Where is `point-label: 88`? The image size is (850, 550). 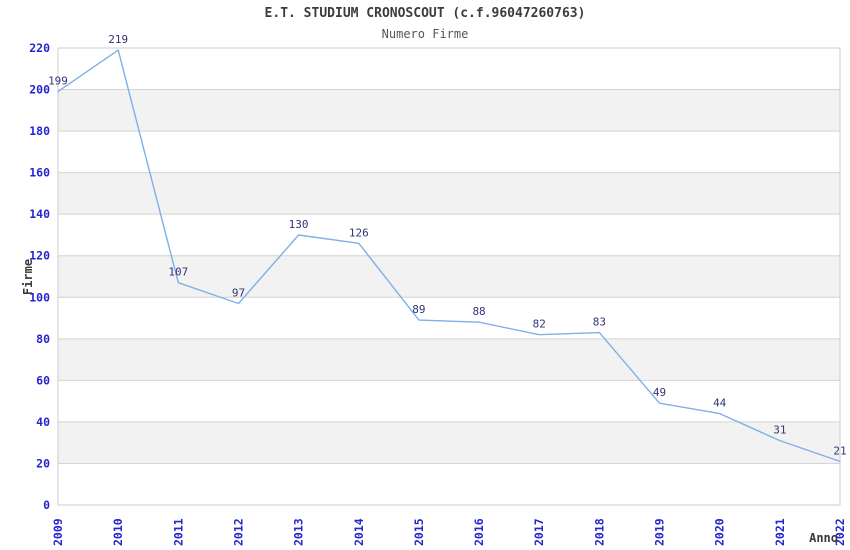 point-label: 88 is located at coordinates (478, 311).